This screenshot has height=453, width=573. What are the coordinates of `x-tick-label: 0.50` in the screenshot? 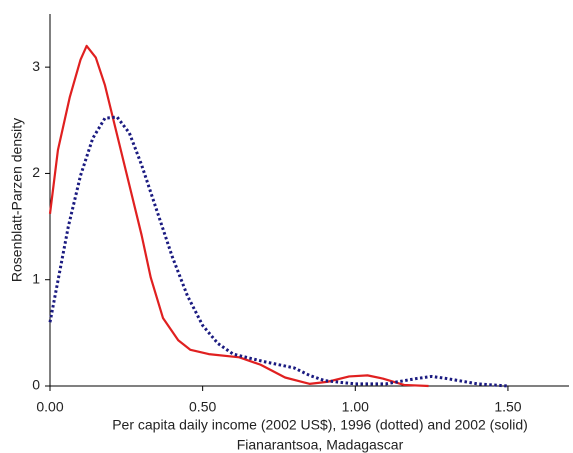 It's located at (202, 407).